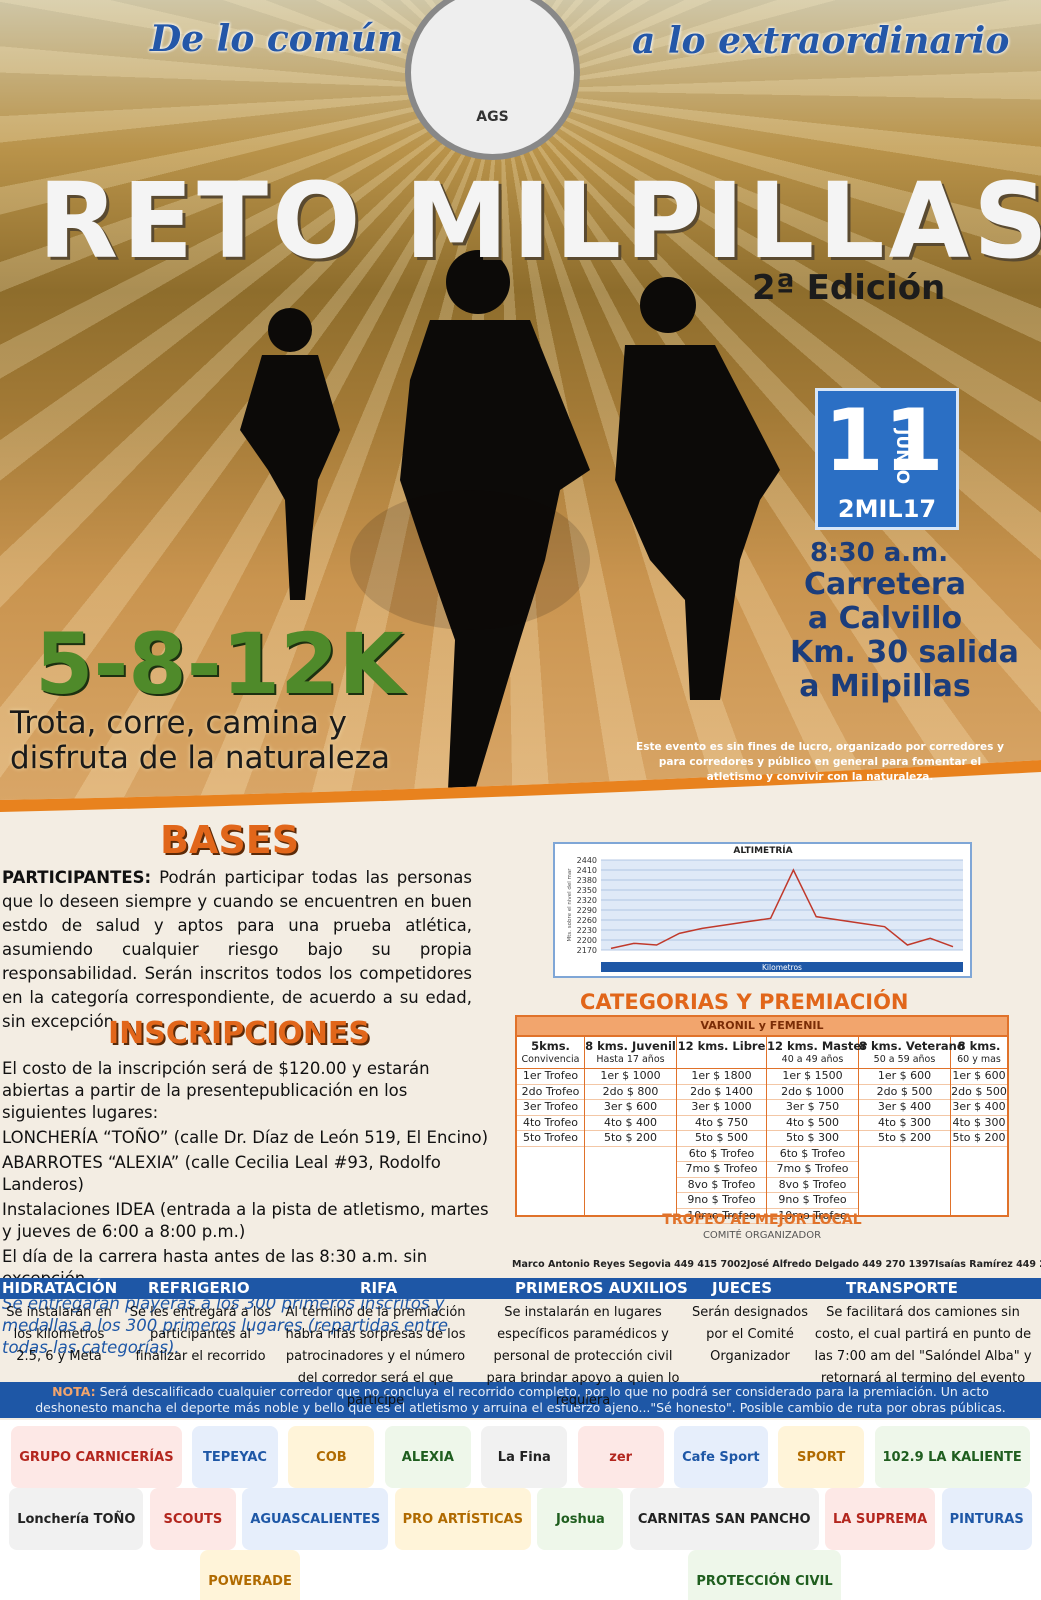 The image size is (1041, 1600). What do you see at coordinates (762, 1235) in the screenshot?
I see `organizer: COMITÉ ORGANIZADOR` at bounding box center [762, 1235].